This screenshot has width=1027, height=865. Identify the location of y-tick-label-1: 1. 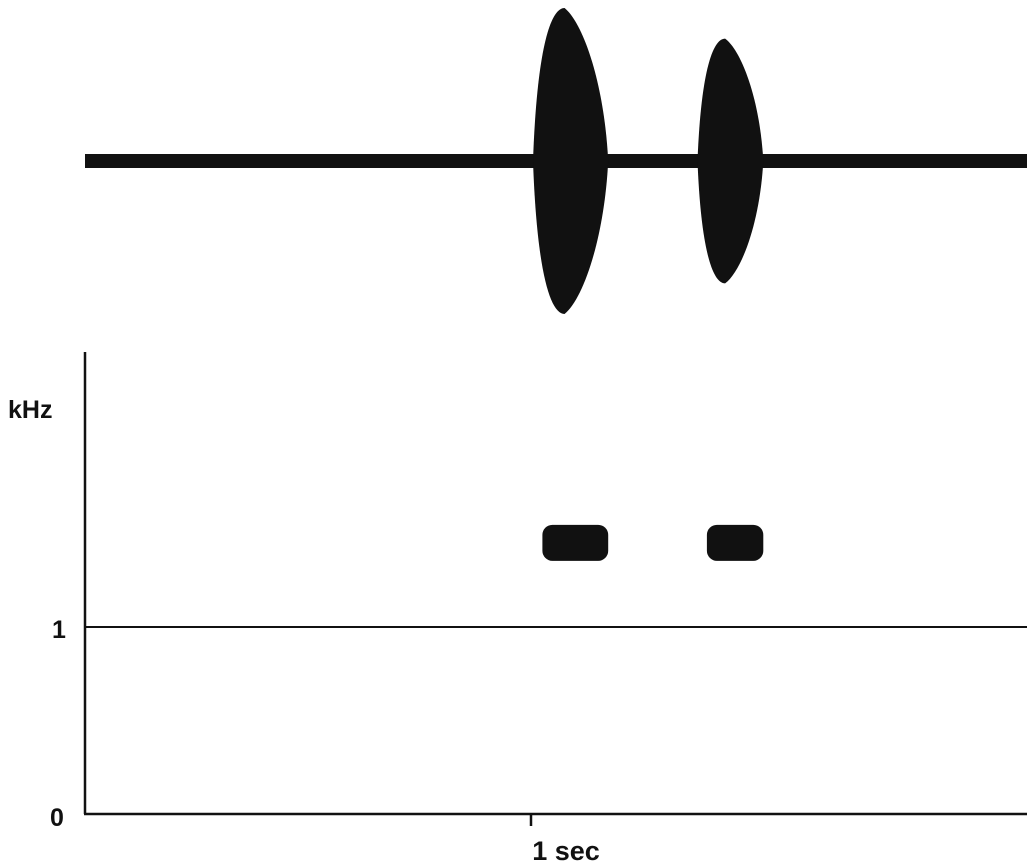
(59, 630).